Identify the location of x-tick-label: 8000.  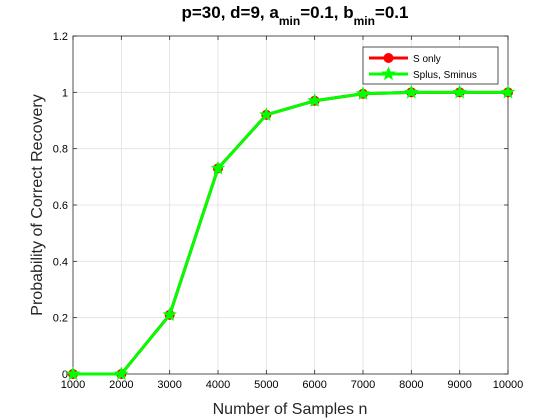
(411, 385).